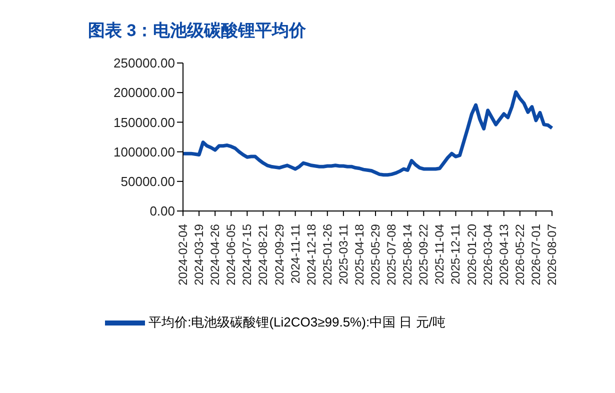 The image size is (615, 393). Describe the element at coordinates (144, 152) in the screenshot. I see `y-tick-label: 100000.00` at that location.